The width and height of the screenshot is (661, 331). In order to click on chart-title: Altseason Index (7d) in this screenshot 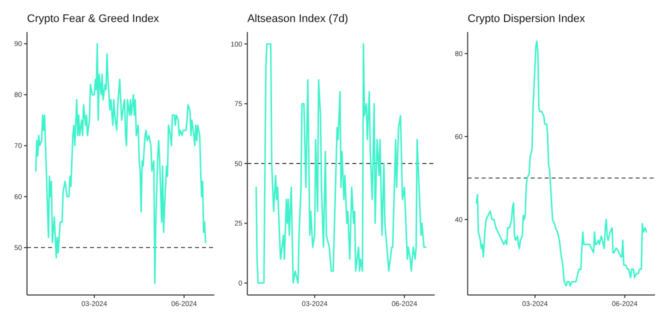, I will do `click(297, 19)`.